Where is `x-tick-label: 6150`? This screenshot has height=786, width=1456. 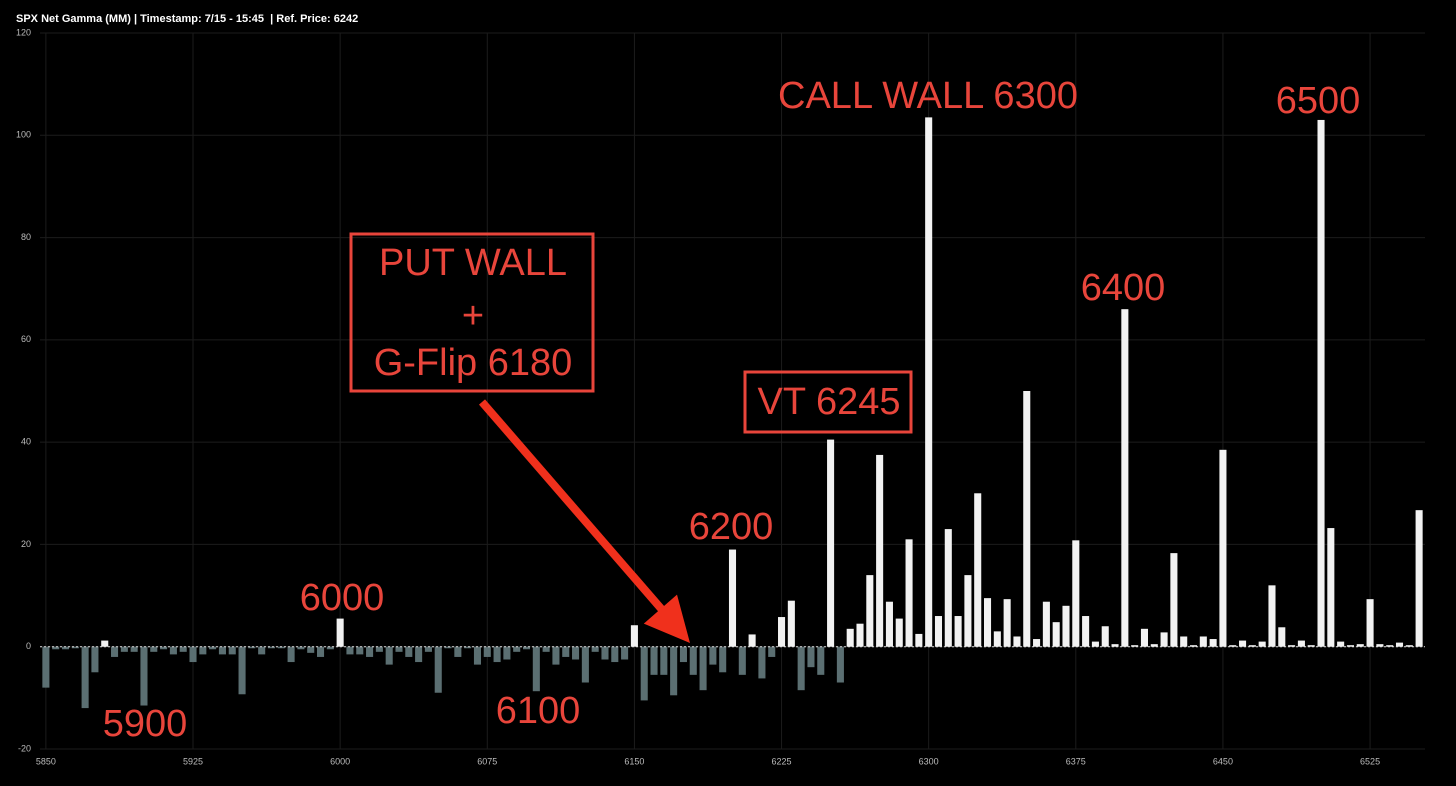 x-tick-label: 6150 is located at coordinates (634, 761).